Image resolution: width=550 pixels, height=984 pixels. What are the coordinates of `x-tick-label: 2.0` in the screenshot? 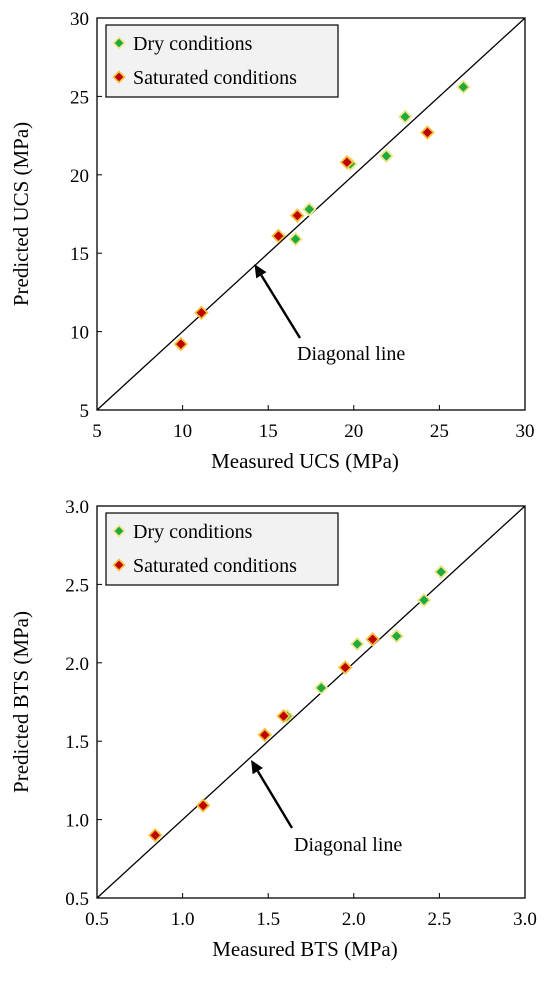 It's located at (354, 919).